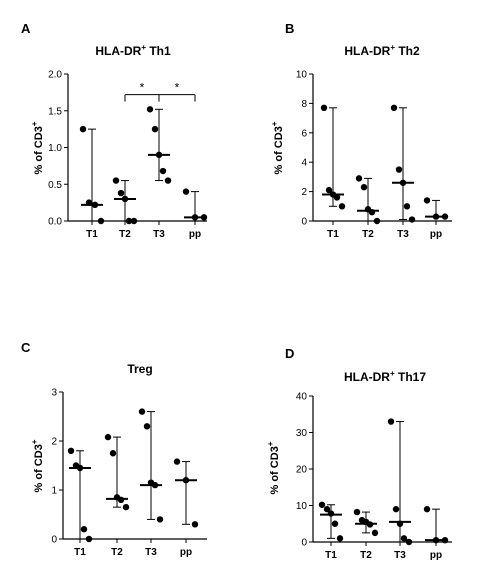  What do you see at coordinates (382, 50) in the screenshot?
I see `panel-title: HLA-DR+ Th2` at bounding box center [382, 50].